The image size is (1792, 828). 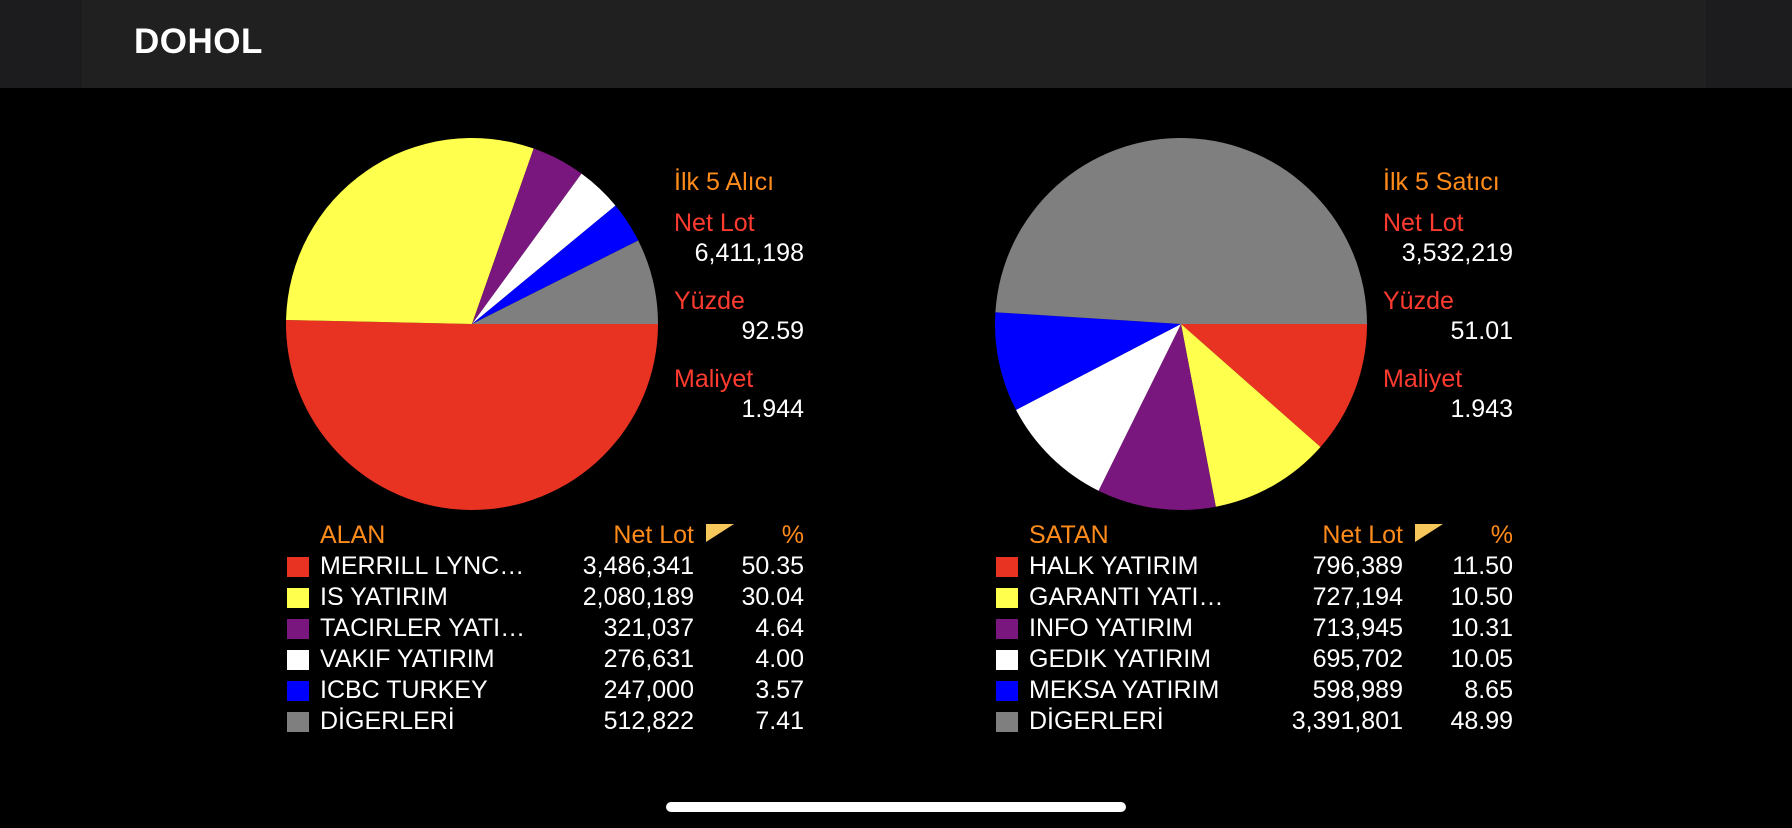 What do you see at coordinates (1357, 659) in the screenshot?
I see `broker-net-lot: 695,702` at bounding box center [1357, 659].